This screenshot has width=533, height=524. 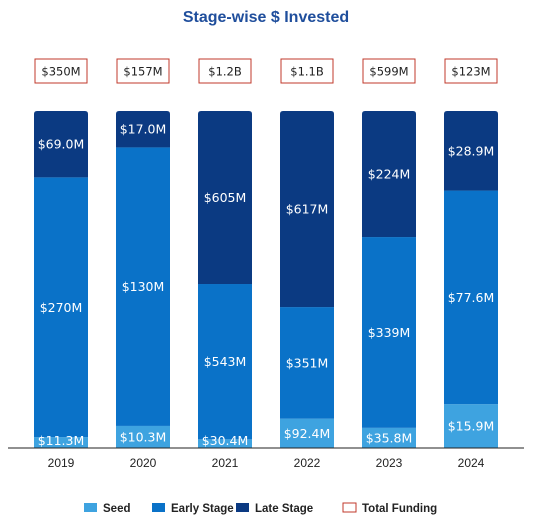 I want to click on bar-segment-early-stage-2021, so click(x=225, y=362).